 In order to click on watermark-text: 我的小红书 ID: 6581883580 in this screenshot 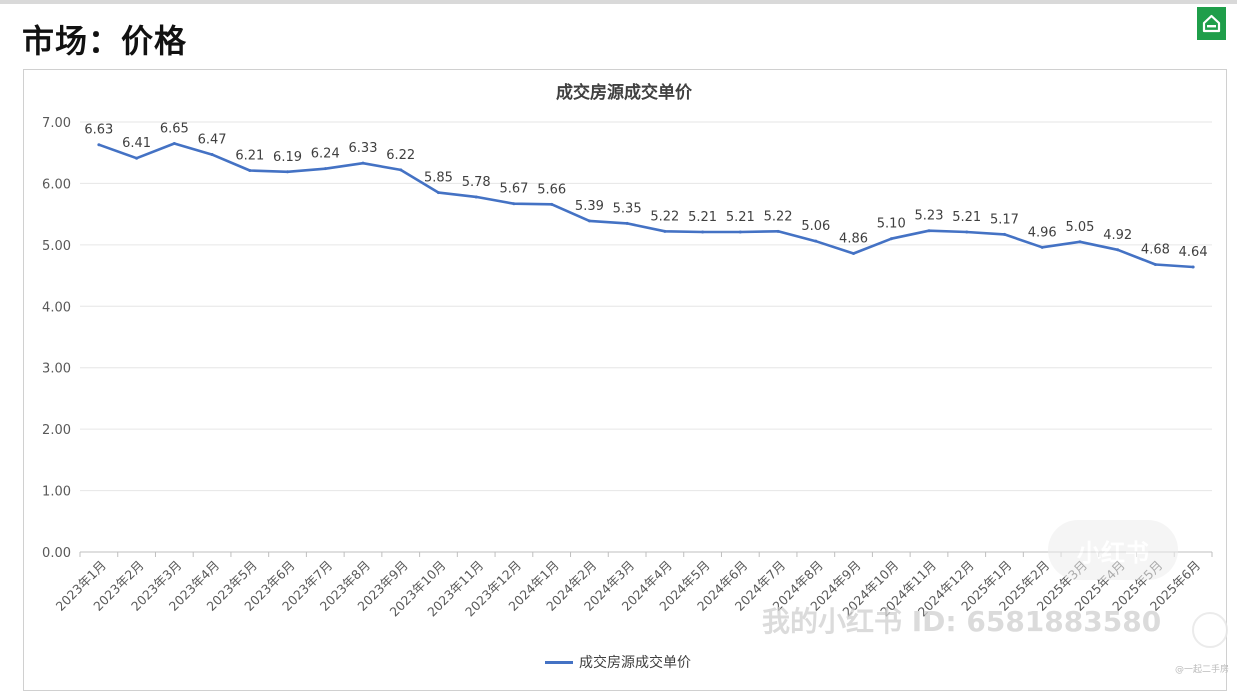, I will do `click(962, 621)`.